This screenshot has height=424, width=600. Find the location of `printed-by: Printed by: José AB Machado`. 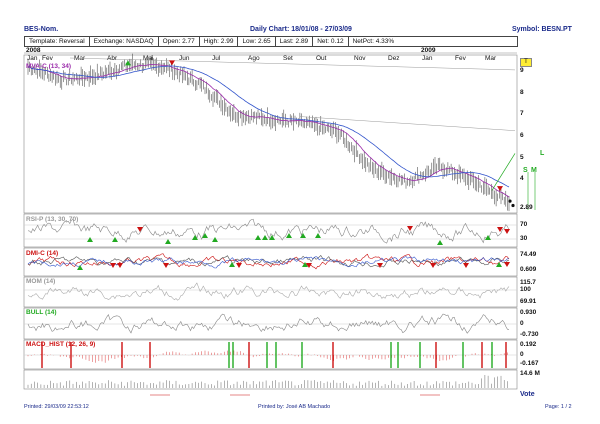

printed-by: Printed by: José AB Machado is located at coordinates (294, 407).